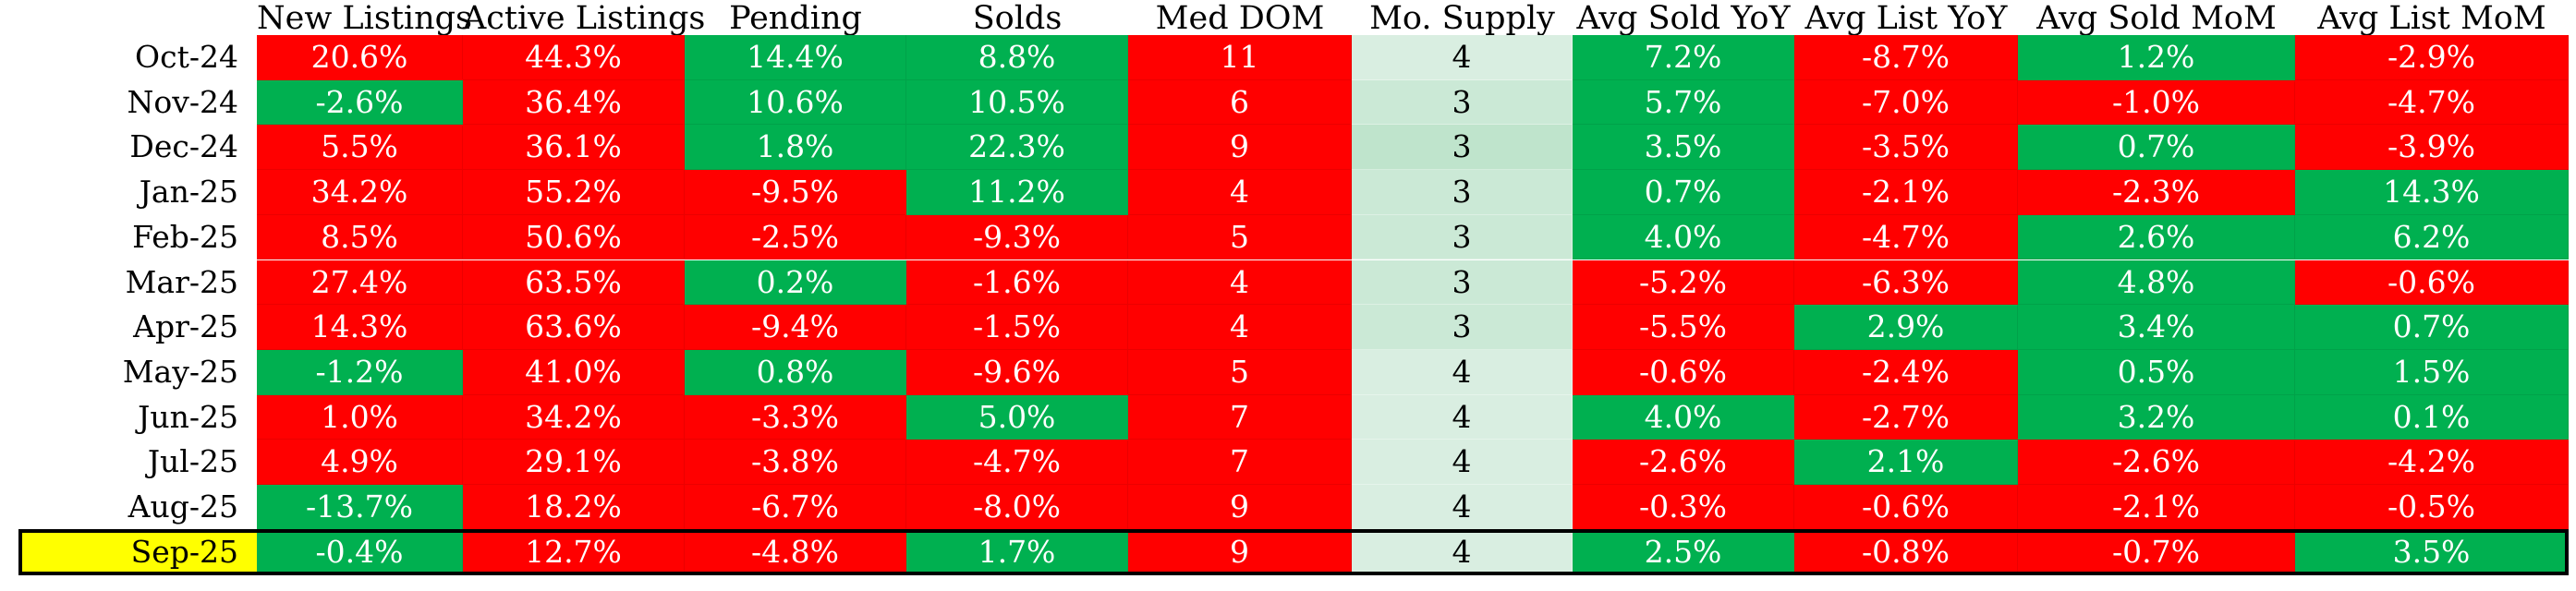  What do you see at coordinates (574, 102) in the screenshot?
I see `table-cell: 36.4%` at bounding box center [574, 102].